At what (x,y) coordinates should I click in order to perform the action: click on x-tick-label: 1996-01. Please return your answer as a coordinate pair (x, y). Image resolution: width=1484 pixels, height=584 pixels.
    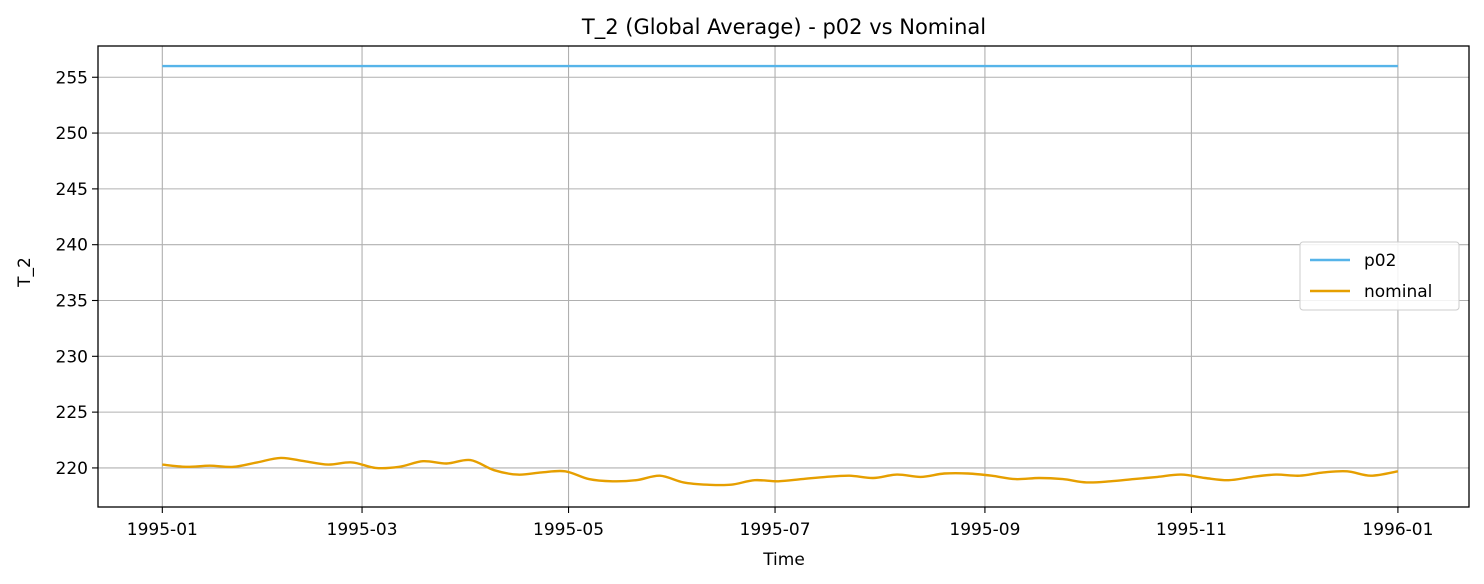
    Looking at the image, I should click on (1397, 530).